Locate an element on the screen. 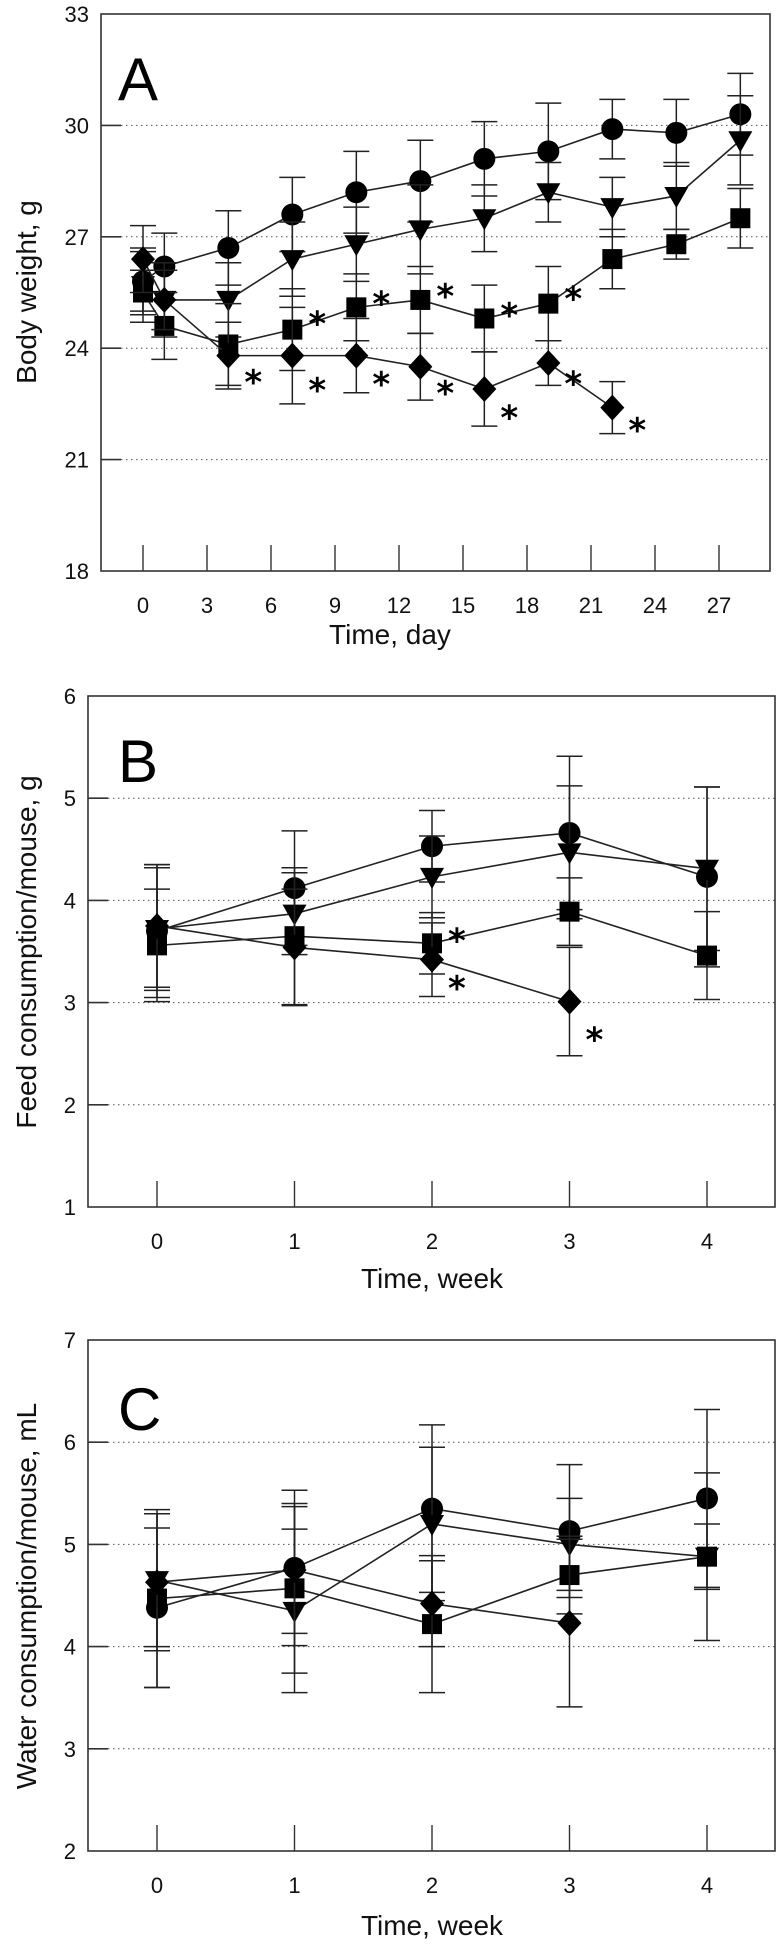  series-line-diamond is located at coordinates (363, 1596).